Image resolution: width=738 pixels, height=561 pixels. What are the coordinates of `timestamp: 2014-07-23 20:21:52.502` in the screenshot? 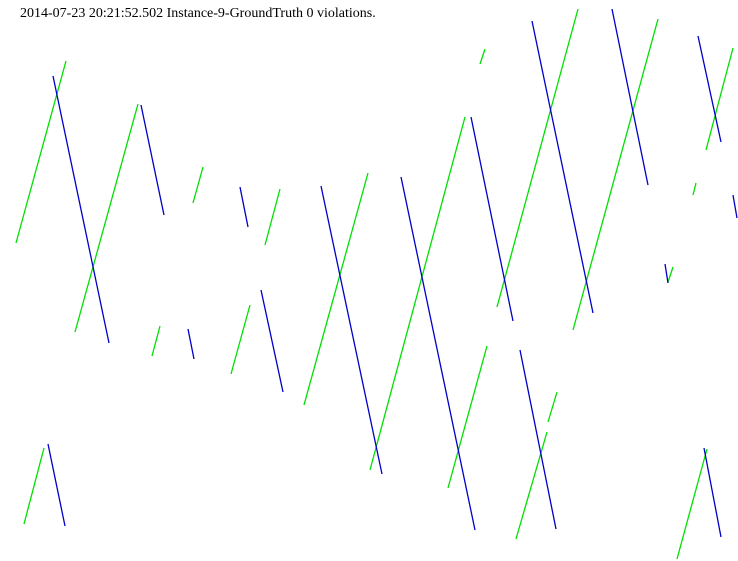 It's located at (92, 13).